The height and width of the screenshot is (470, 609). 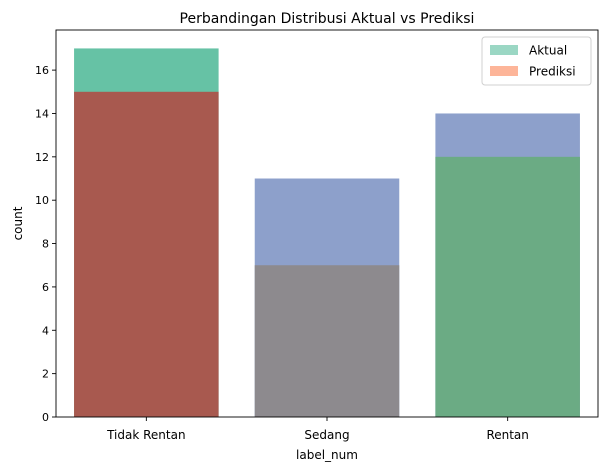 What do you see at coordinates (42, 157) in the screenshot?
I see `y-tick-label: 12` at bounding box center [42, 157].